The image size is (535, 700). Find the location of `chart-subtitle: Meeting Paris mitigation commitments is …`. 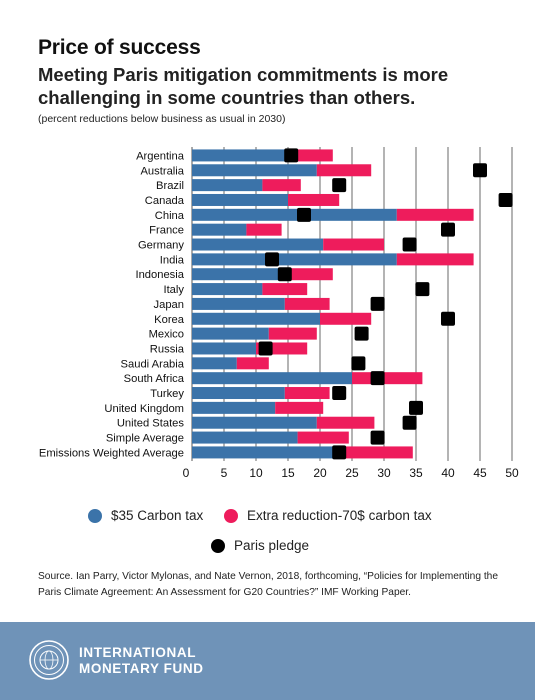

chart-subtitle: Meeting Paris mitigation commitments is … is located at coordinates (243, 86).